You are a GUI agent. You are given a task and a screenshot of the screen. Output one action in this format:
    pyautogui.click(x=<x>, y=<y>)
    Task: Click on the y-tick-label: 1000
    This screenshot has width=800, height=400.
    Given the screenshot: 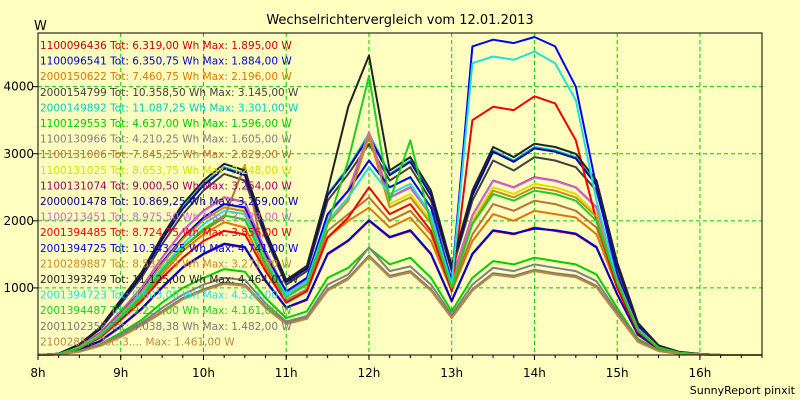 What is the action you would take?
    pyautogui.click(x=18, y=288)
    